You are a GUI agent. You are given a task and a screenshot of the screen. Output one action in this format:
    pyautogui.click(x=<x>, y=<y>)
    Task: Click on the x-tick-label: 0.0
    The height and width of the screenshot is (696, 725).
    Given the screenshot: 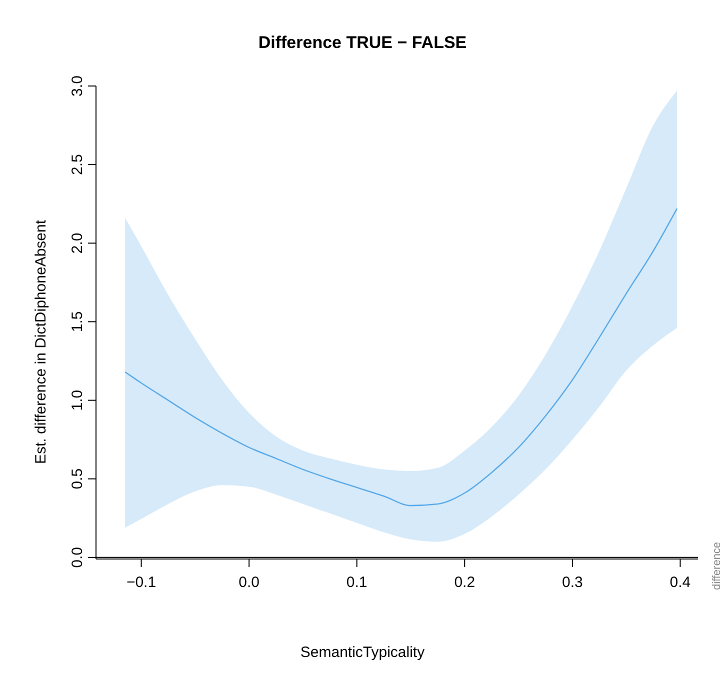 What is the action you would take?
    pyautogui.click(x=249, y=582)
    